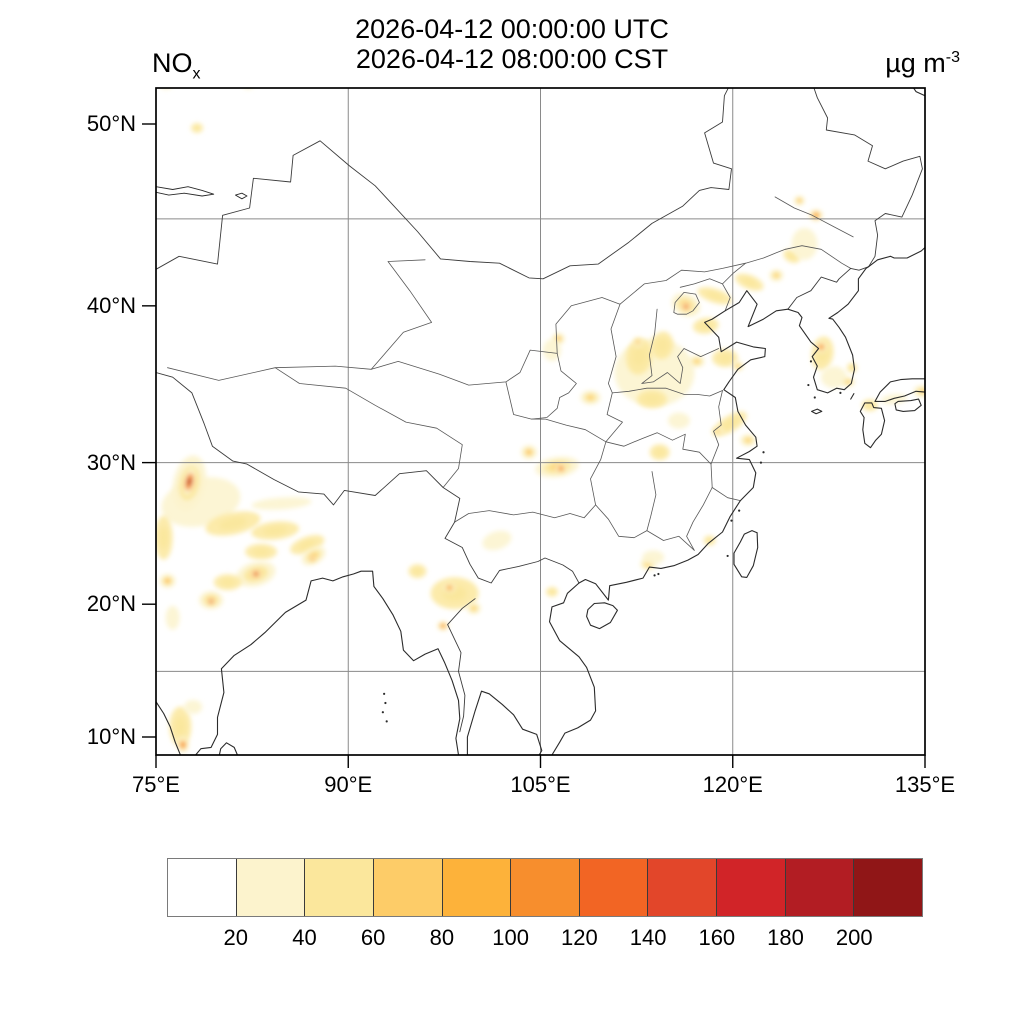 The height and width of the screenshot is (1024, 1024). Describe the element at coordinates (235, 937) in the screenshot. I see `colorbar-tick-label: 20` at that location.